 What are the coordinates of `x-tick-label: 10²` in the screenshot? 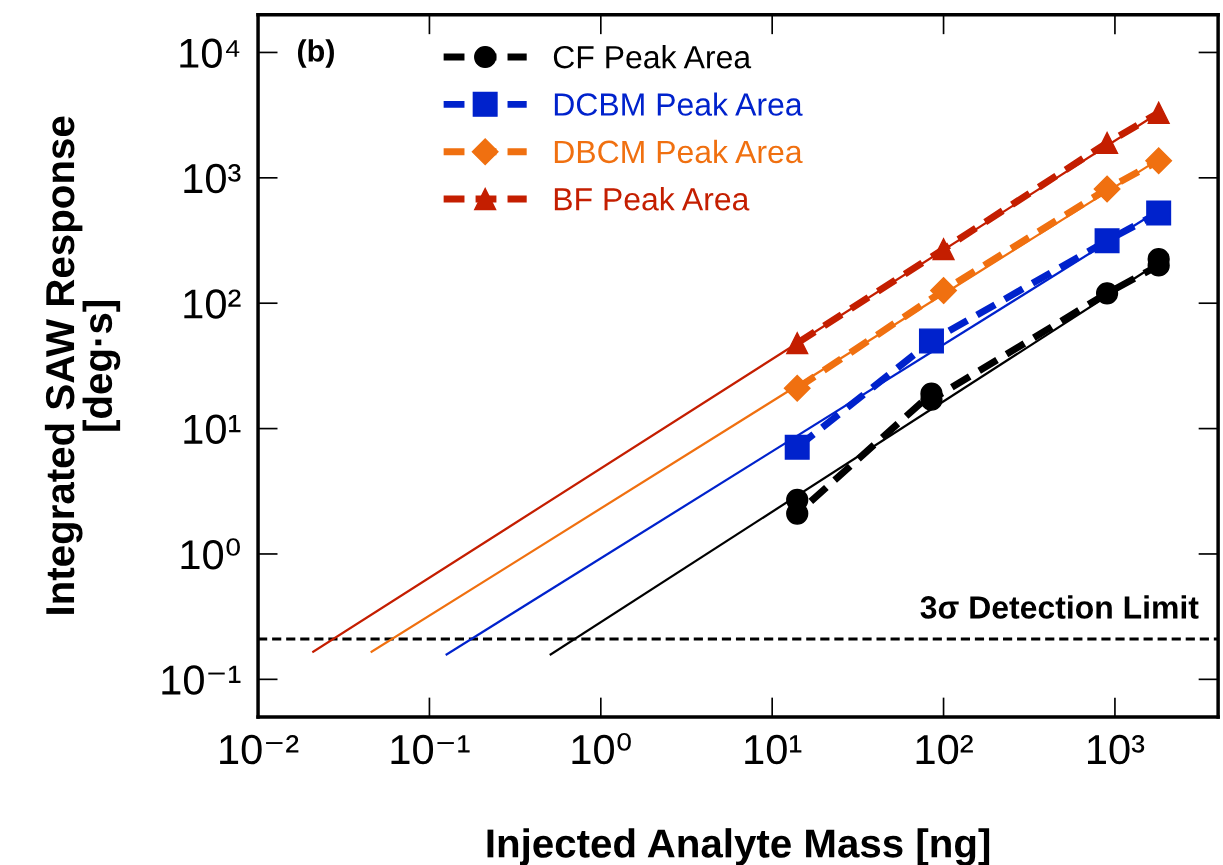 It's located at (944, 749).